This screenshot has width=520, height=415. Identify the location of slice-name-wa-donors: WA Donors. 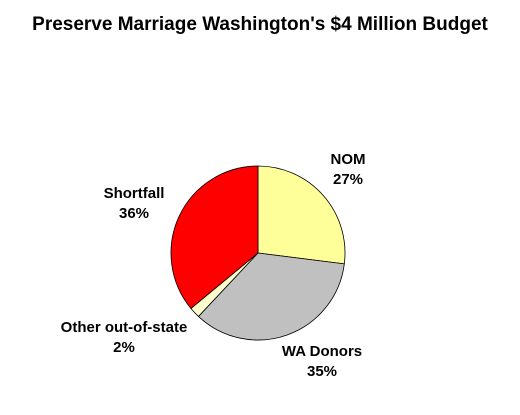
(322, 351).